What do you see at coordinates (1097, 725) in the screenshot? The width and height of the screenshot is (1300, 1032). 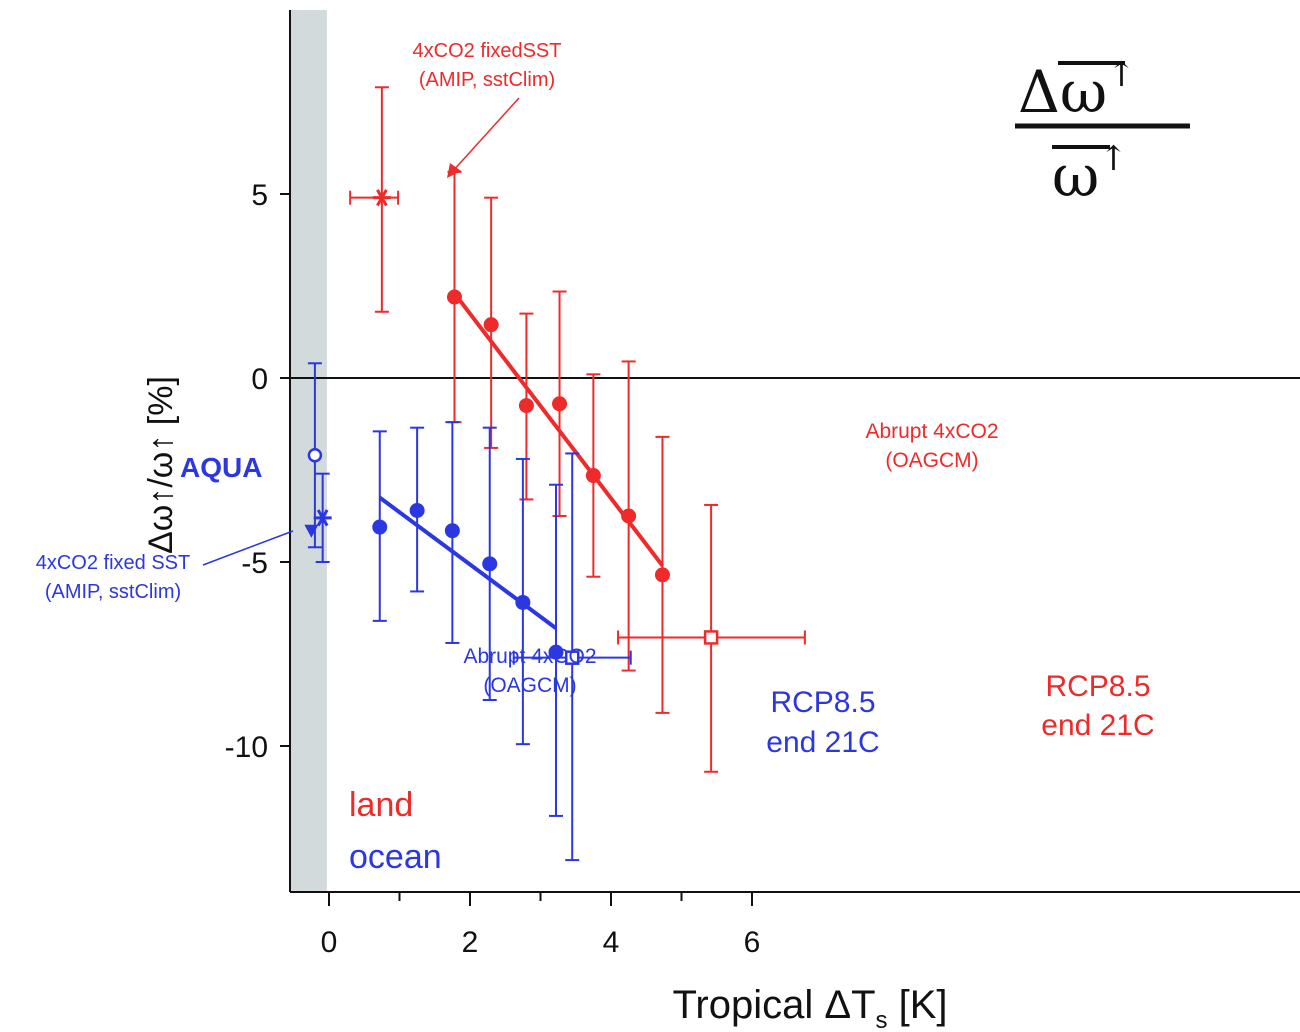 I see `annotation-land-rcp-line2: end 21C` at bounding box center [1097, 725].